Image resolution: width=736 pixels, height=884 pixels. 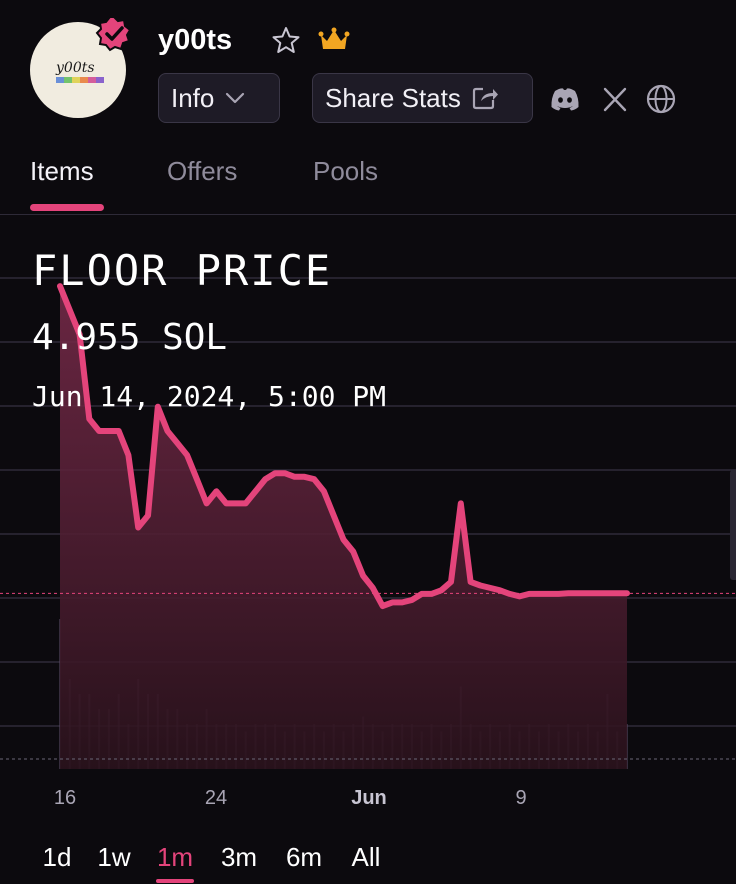 What do you see at coordinates (182, 270) in the screenshot?
I see `chart-title: FLOOR PRICE` at bounding box center [182, 270].